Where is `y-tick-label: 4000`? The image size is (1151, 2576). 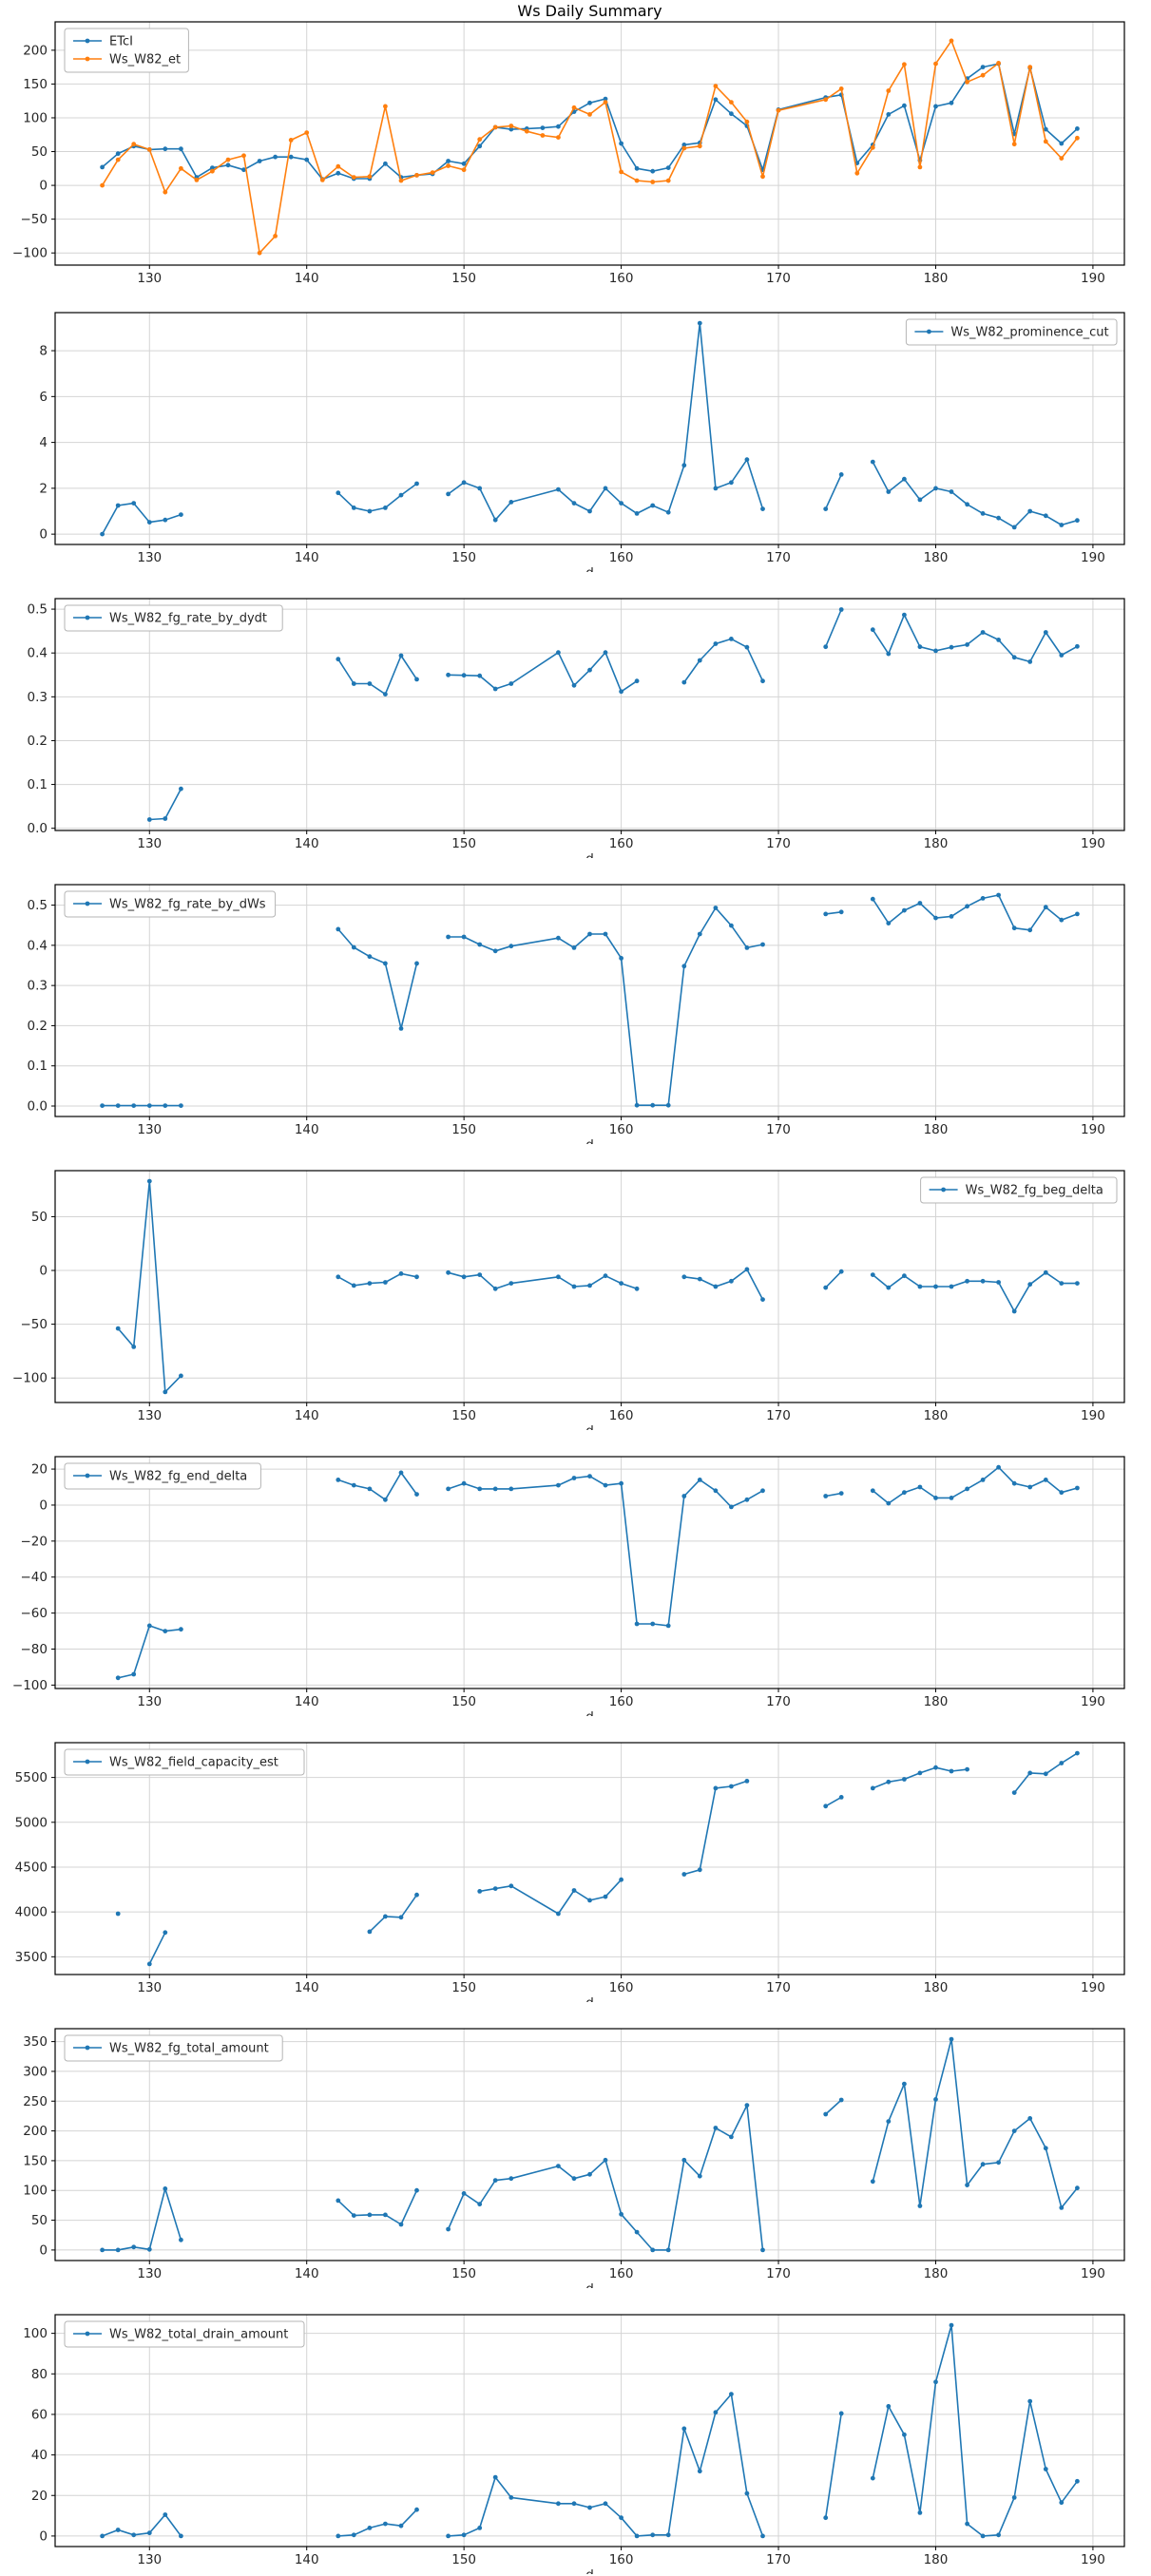 y-tick-label: 4000 is located at coordinates (31, 1912).